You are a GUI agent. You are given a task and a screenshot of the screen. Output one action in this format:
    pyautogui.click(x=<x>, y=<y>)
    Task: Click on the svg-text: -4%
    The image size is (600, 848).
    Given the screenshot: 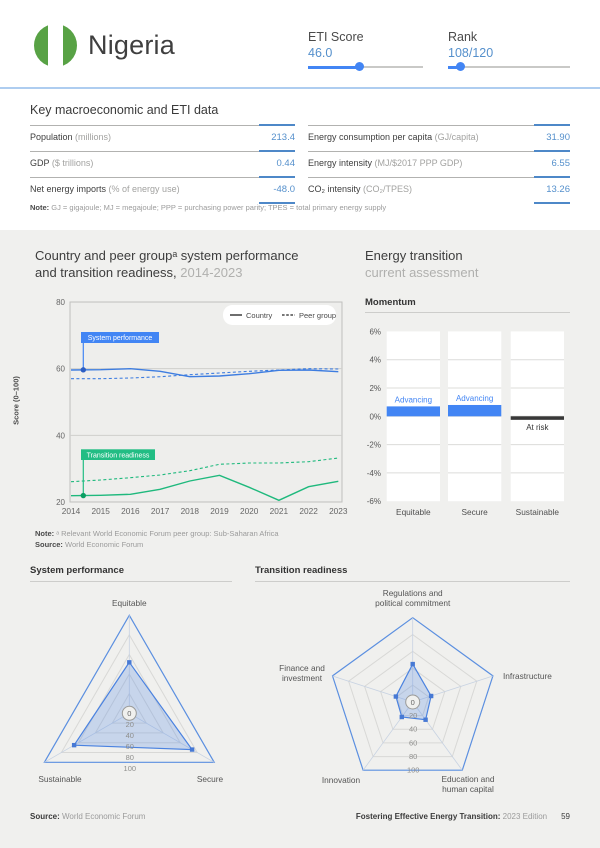 What is the action you would take?
    pyautogui.click(x=374, y=473)
    